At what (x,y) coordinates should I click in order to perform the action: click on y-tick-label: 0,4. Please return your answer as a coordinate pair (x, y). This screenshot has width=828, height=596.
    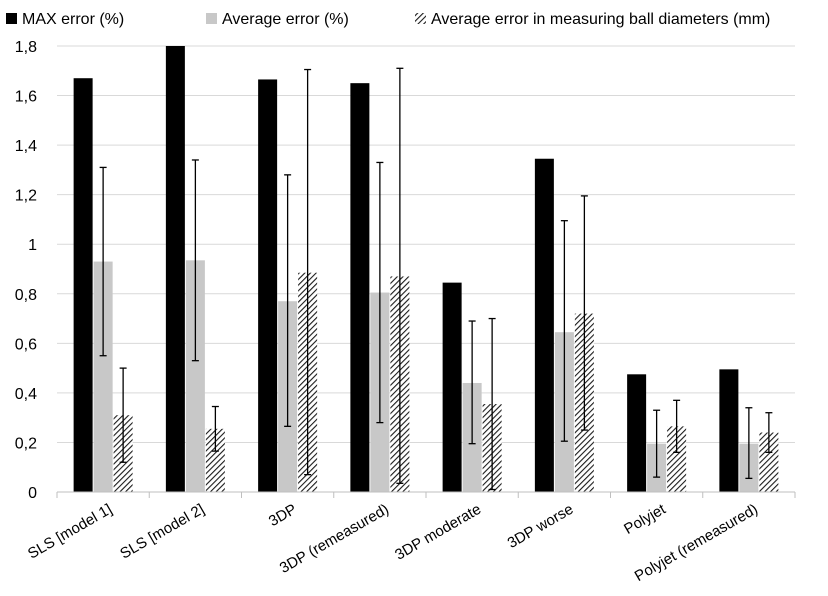
    Looking at the image, I should click on (26, 394).